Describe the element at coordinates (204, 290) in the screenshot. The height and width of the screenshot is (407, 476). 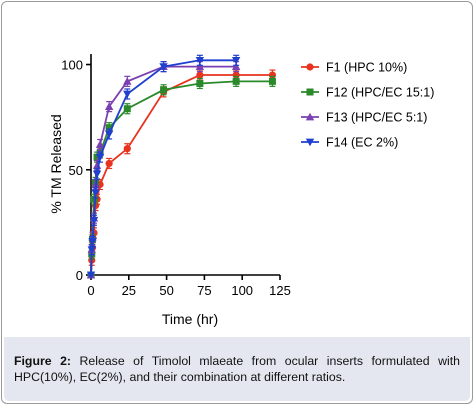
I see `x-tick-label: 75` at that location.